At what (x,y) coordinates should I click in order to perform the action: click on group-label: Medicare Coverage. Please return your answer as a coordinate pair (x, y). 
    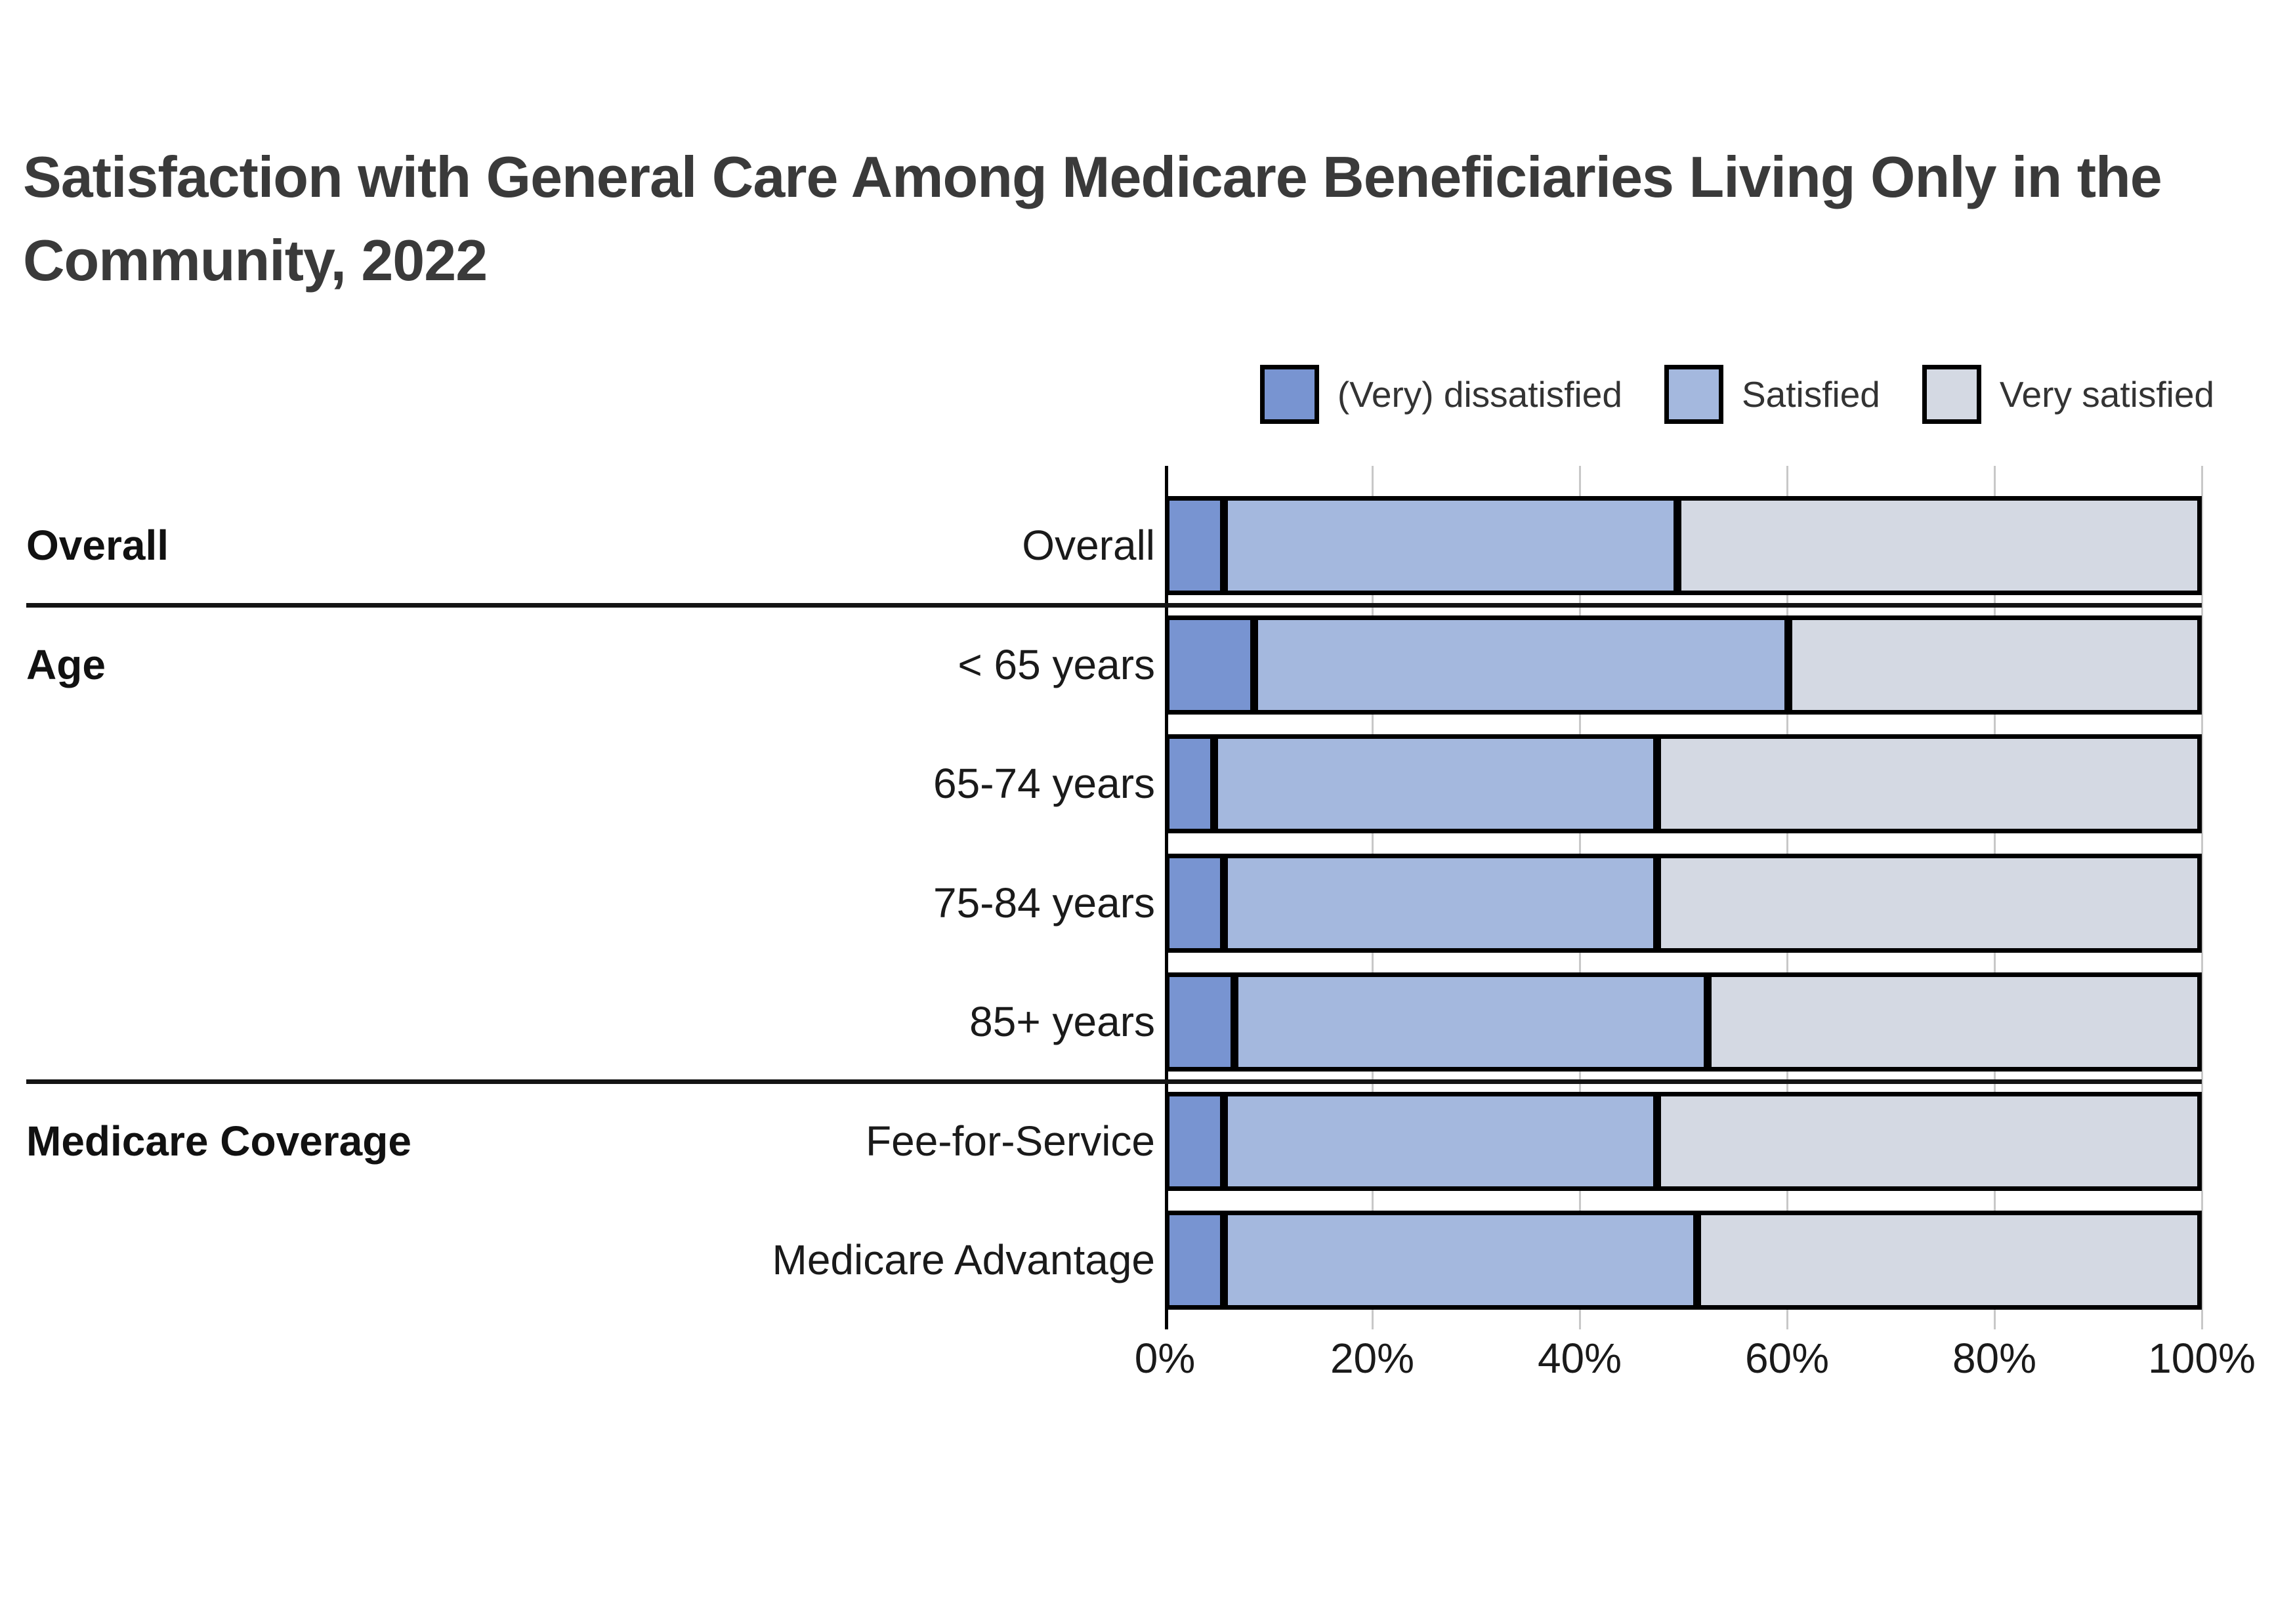
    Looking at the image, I should click on (218, 1141).